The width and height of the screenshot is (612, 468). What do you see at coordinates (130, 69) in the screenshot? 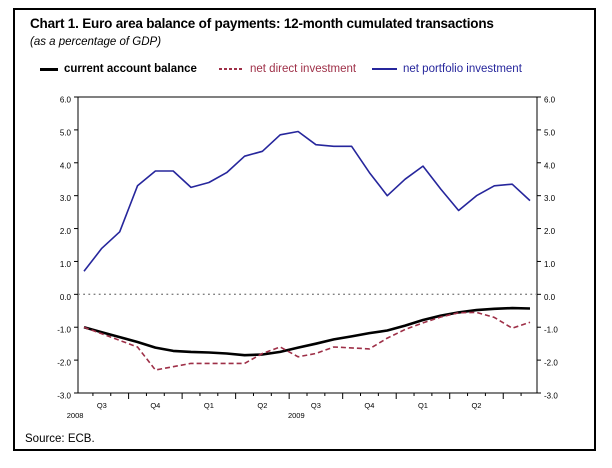
I see `legend-label-current-account: current account balance` at bounding box center [130, 69].